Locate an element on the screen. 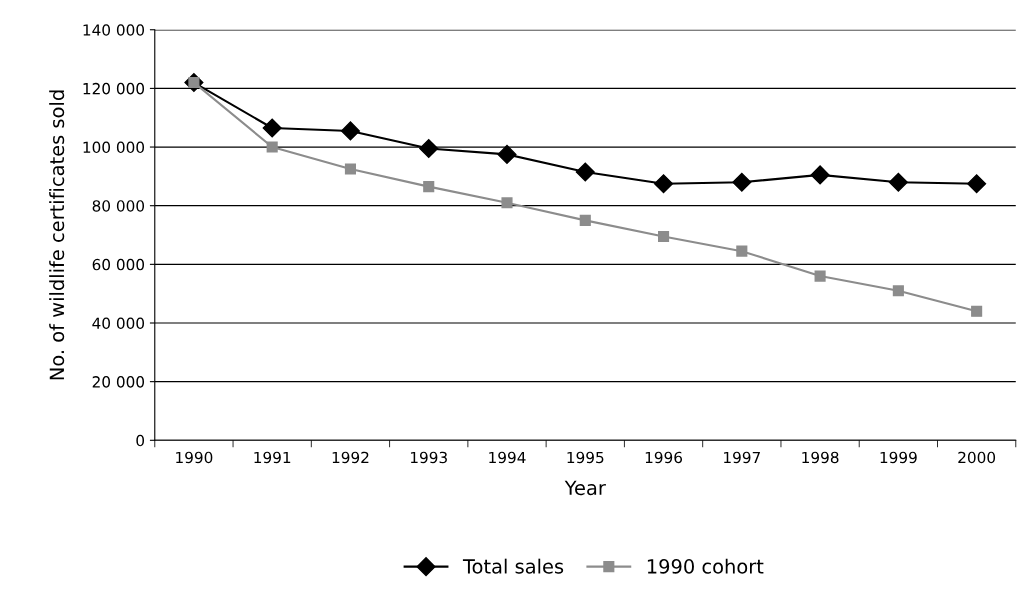 This screenshot has width=1025, height=595. x-tick-label: 1998 is located at coordinates (820, 457).